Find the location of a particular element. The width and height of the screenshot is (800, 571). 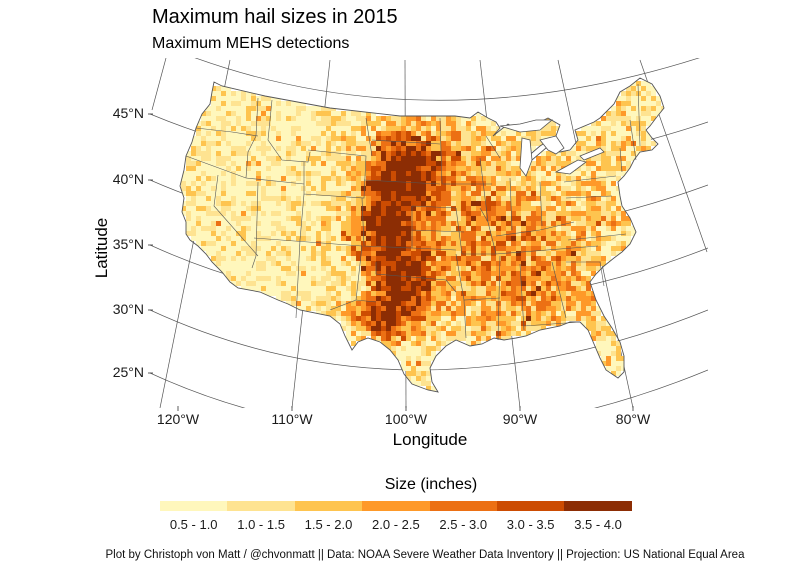

x-tick-label: 120°W is located at coordinates (178, 419).